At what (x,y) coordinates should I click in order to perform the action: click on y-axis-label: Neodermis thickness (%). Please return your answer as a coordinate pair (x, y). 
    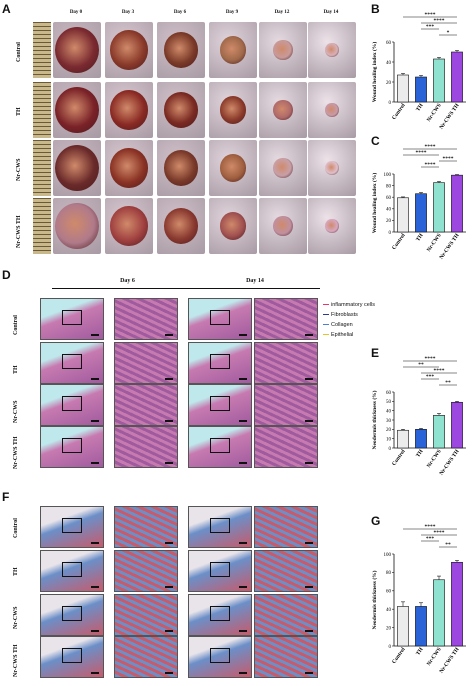
    Looking at the image, I should click on (374, 599).